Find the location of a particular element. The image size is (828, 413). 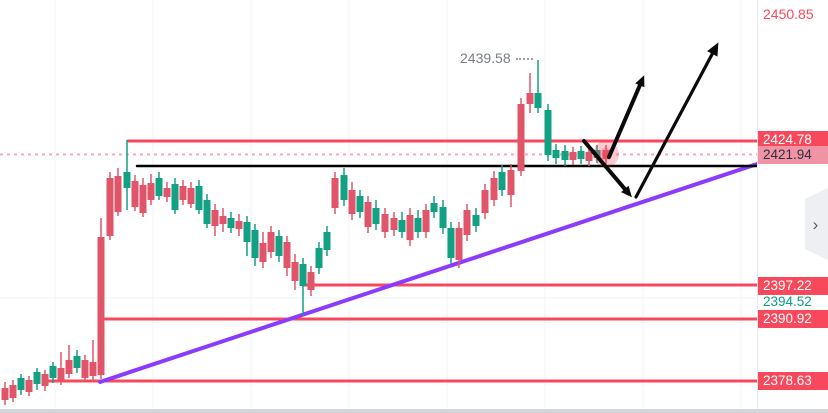

price-axis-label: 2421.94 is located at coordinates (793, 155).